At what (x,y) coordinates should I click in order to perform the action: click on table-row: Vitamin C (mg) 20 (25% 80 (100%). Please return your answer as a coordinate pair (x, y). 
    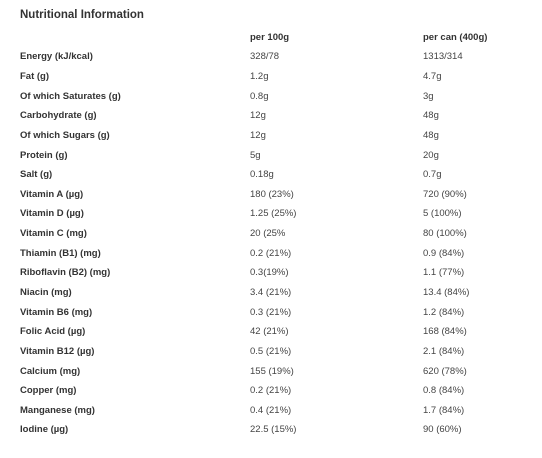
    Looking at the image, I should click on (275, 234).